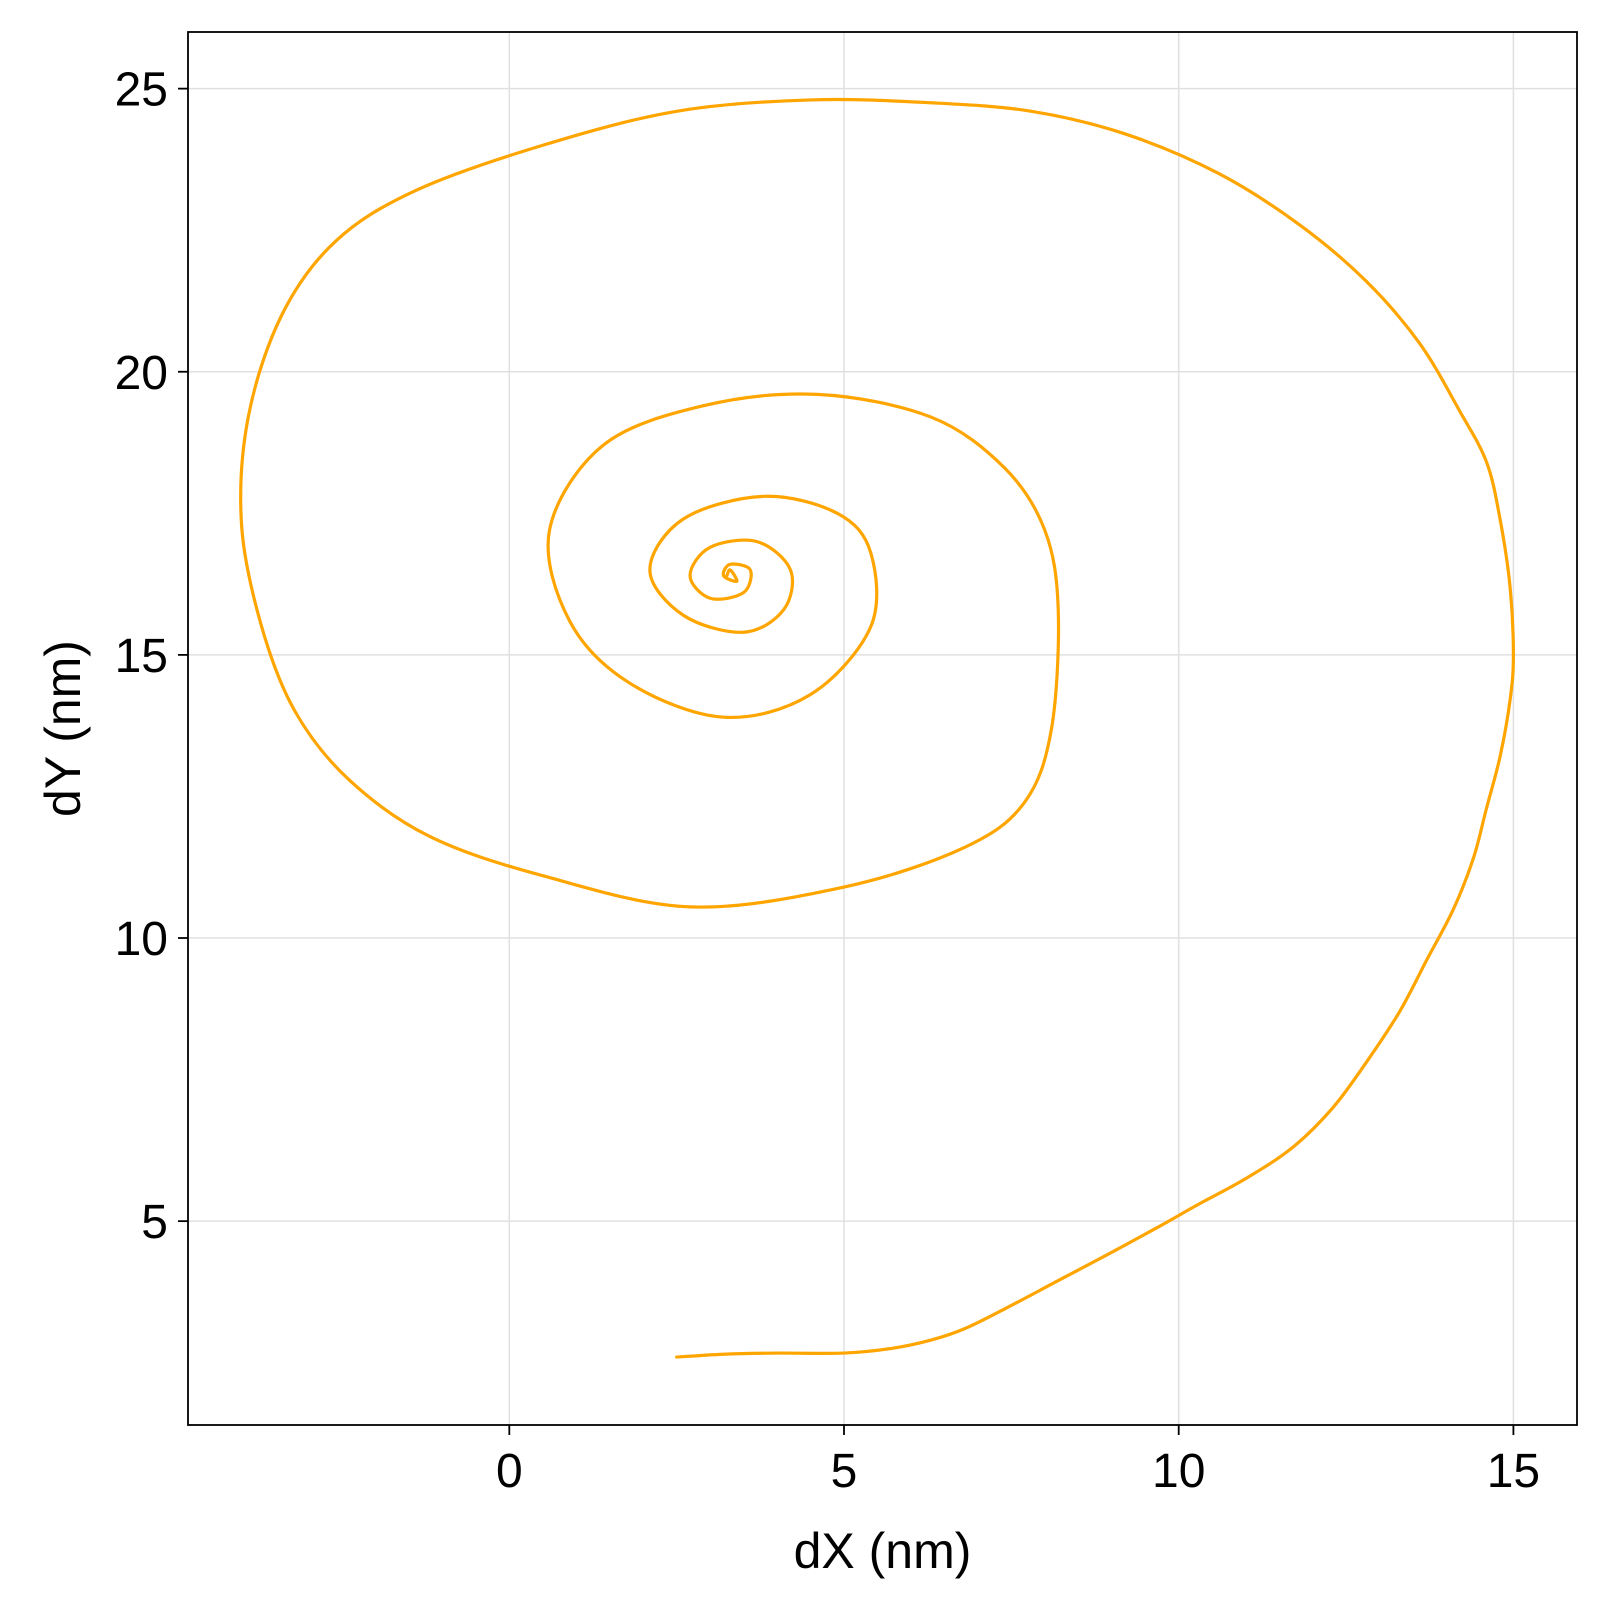 The height and width of the screenshot is (1600, 1600). I want to click on x-axis-title: dX (nm), so click(883, 1551).